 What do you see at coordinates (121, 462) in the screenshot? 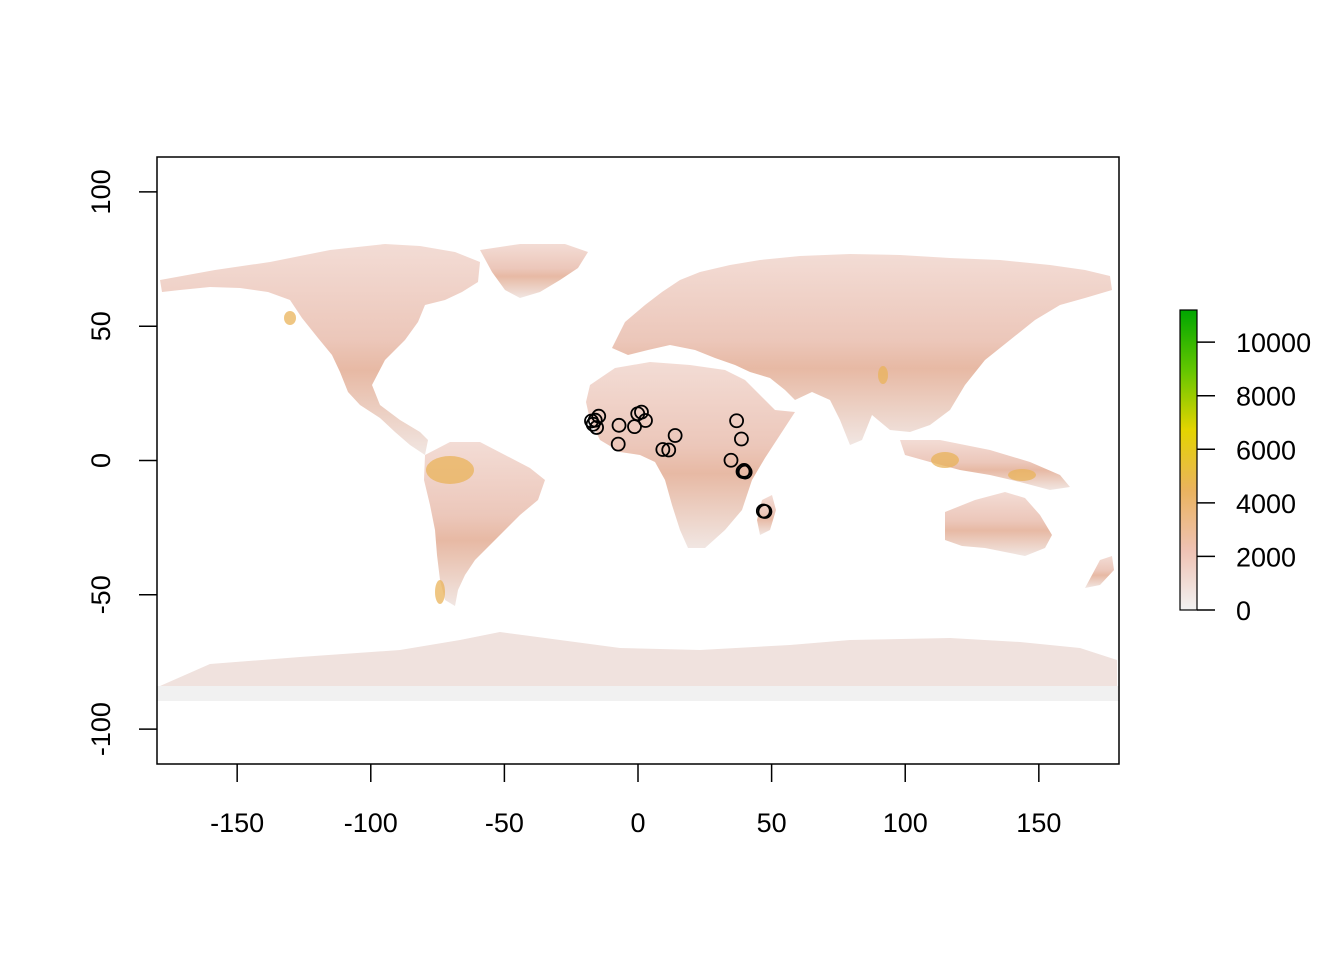
I see `y-axis: 100 50 0 -50 -100` at bounding box center [121, 462].